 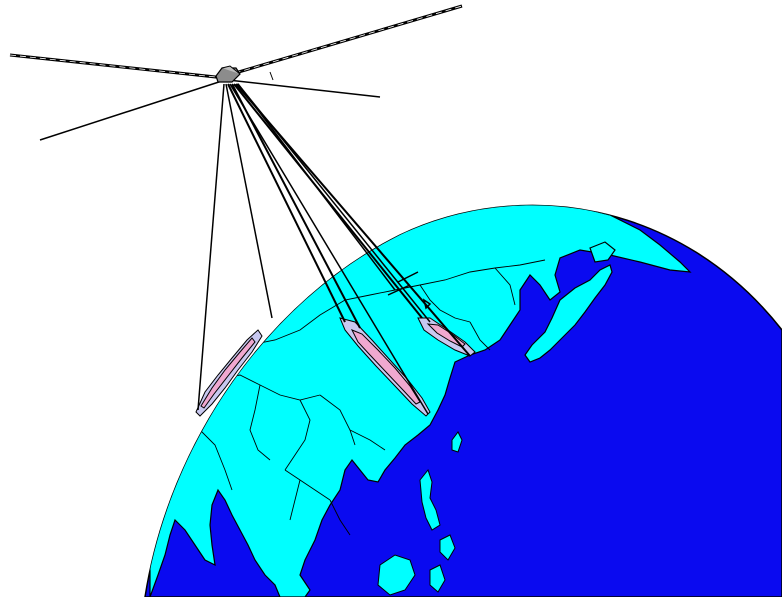 What do you see at coordinates (447, 547) in the screenshot?
I see `philippines-south` at bounding box center [447, 547].